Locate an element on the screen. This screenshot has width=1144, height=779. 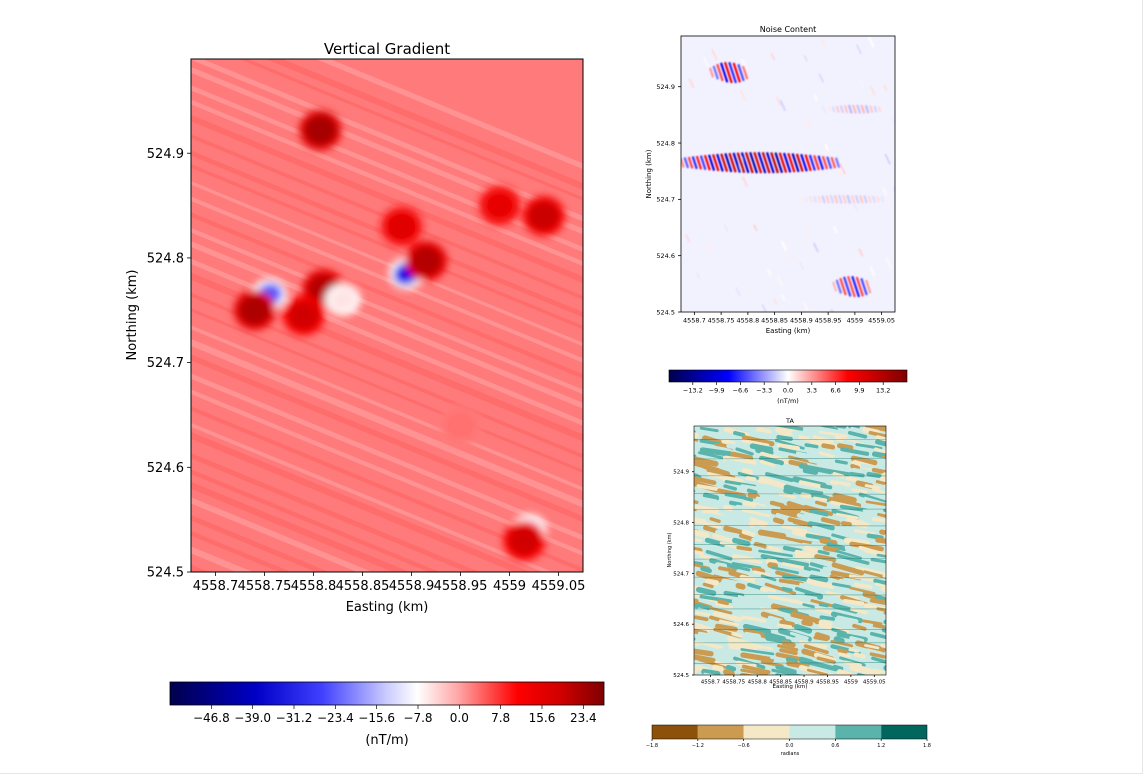
noise-content-colorbar-tick-label: 3.3 is located at coordinates (812, 391).